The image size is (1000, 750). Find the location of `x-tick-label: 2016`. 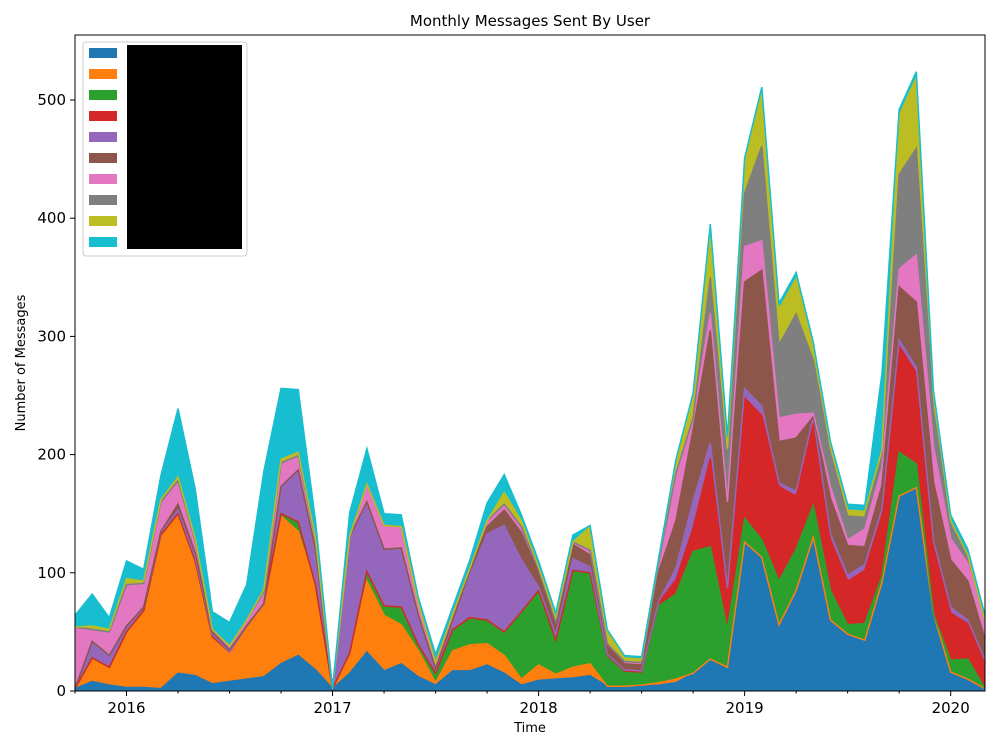

x-tick-label: 2016 is located at coordinates (126, 708).